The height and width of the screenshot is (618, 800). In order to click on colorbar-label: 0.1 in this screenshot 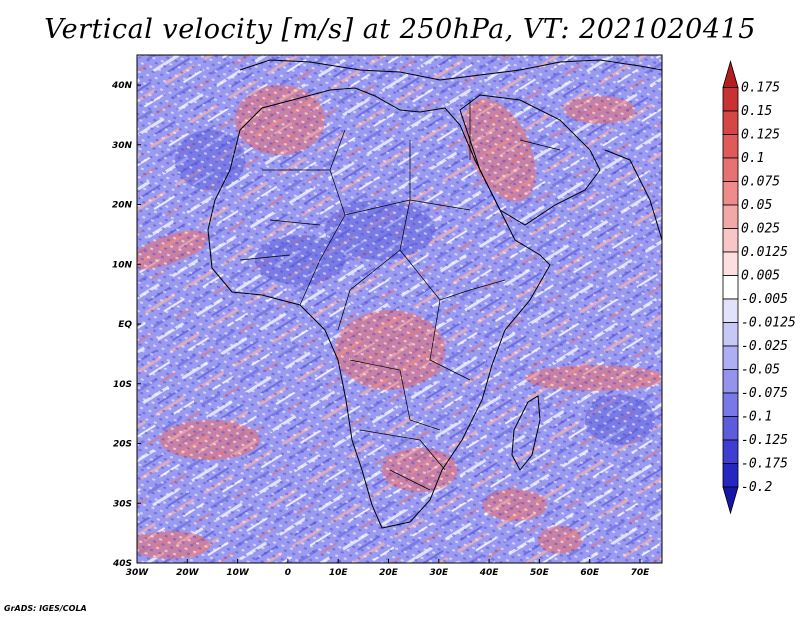, I will do `click(752, 158)`.